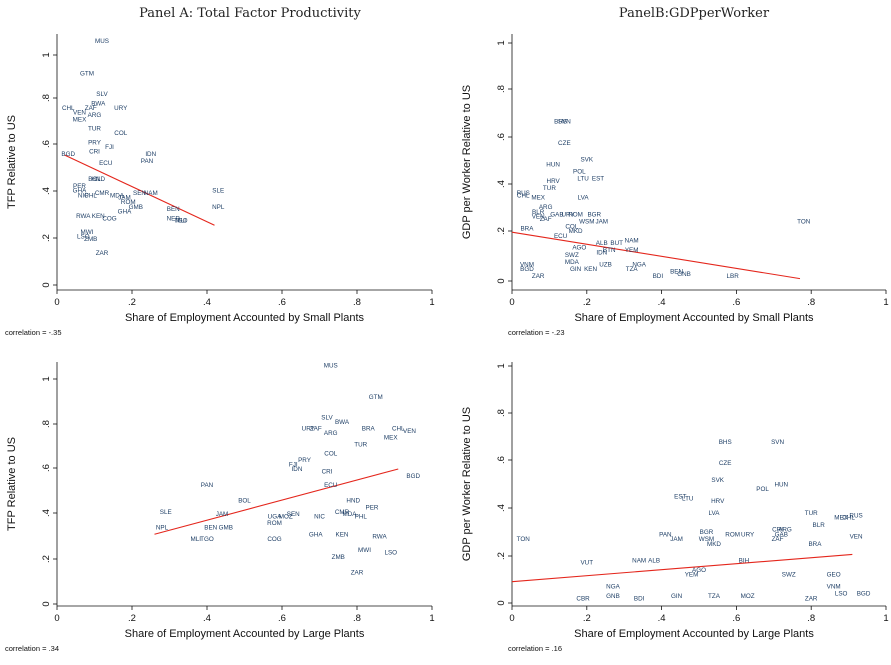  I want to click on point-label-mli: MLI, so click(181, 221).